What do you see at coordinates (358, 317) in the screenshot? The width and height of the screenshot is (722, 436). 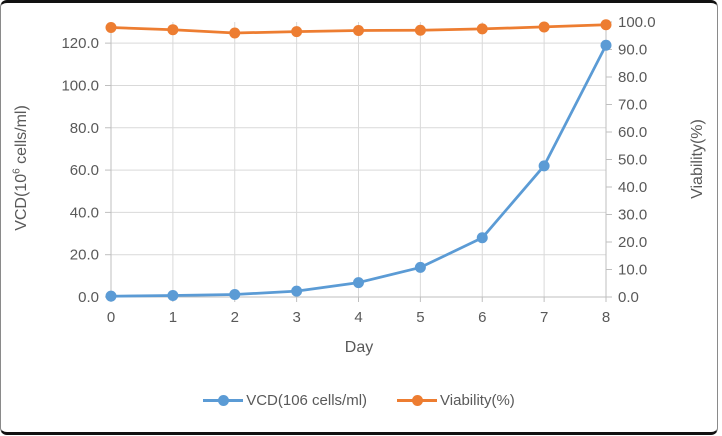 I see `x-axis-tick-label: 4` at bounding box center [358, 317].